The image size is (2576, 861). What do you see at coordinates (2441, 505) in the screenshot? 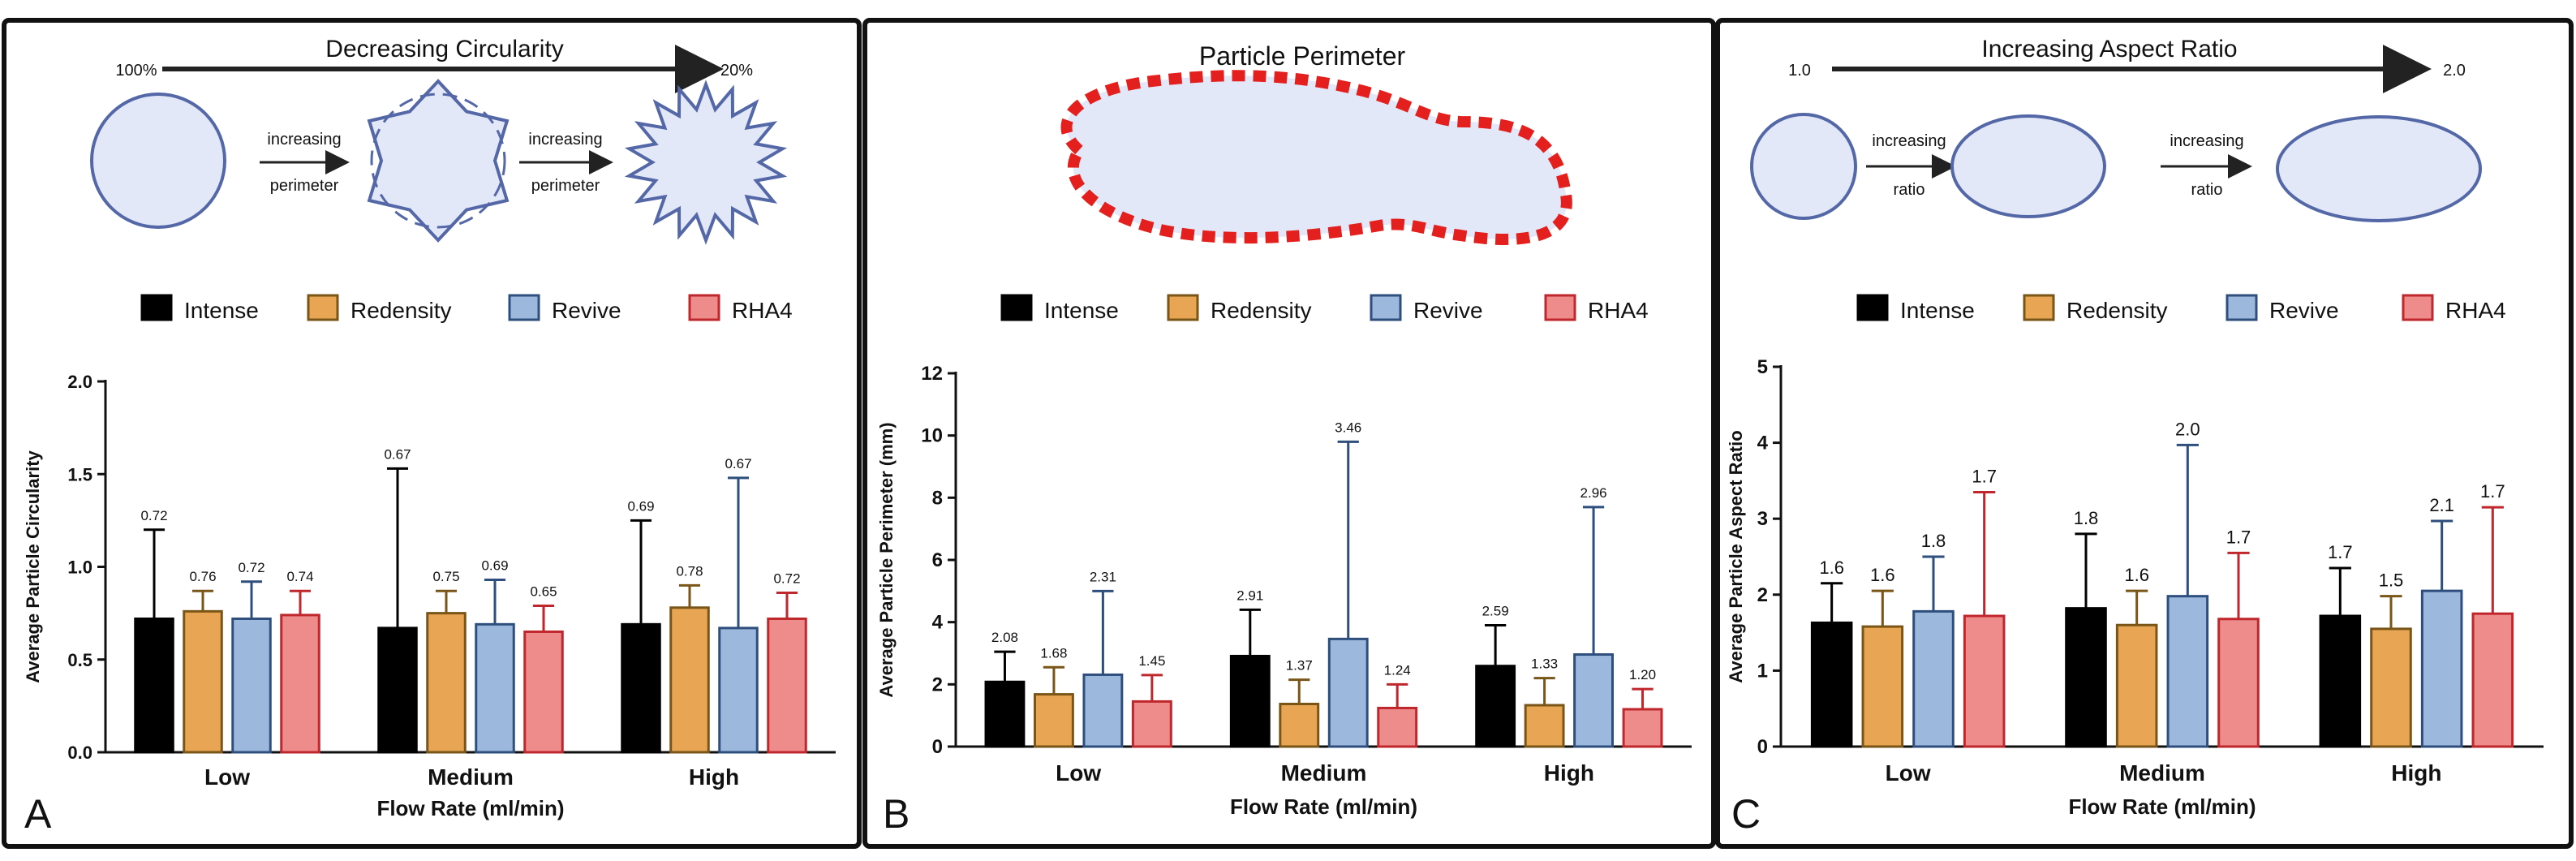
I see `data-label: 2.1` at bounding box center [2441, 505].